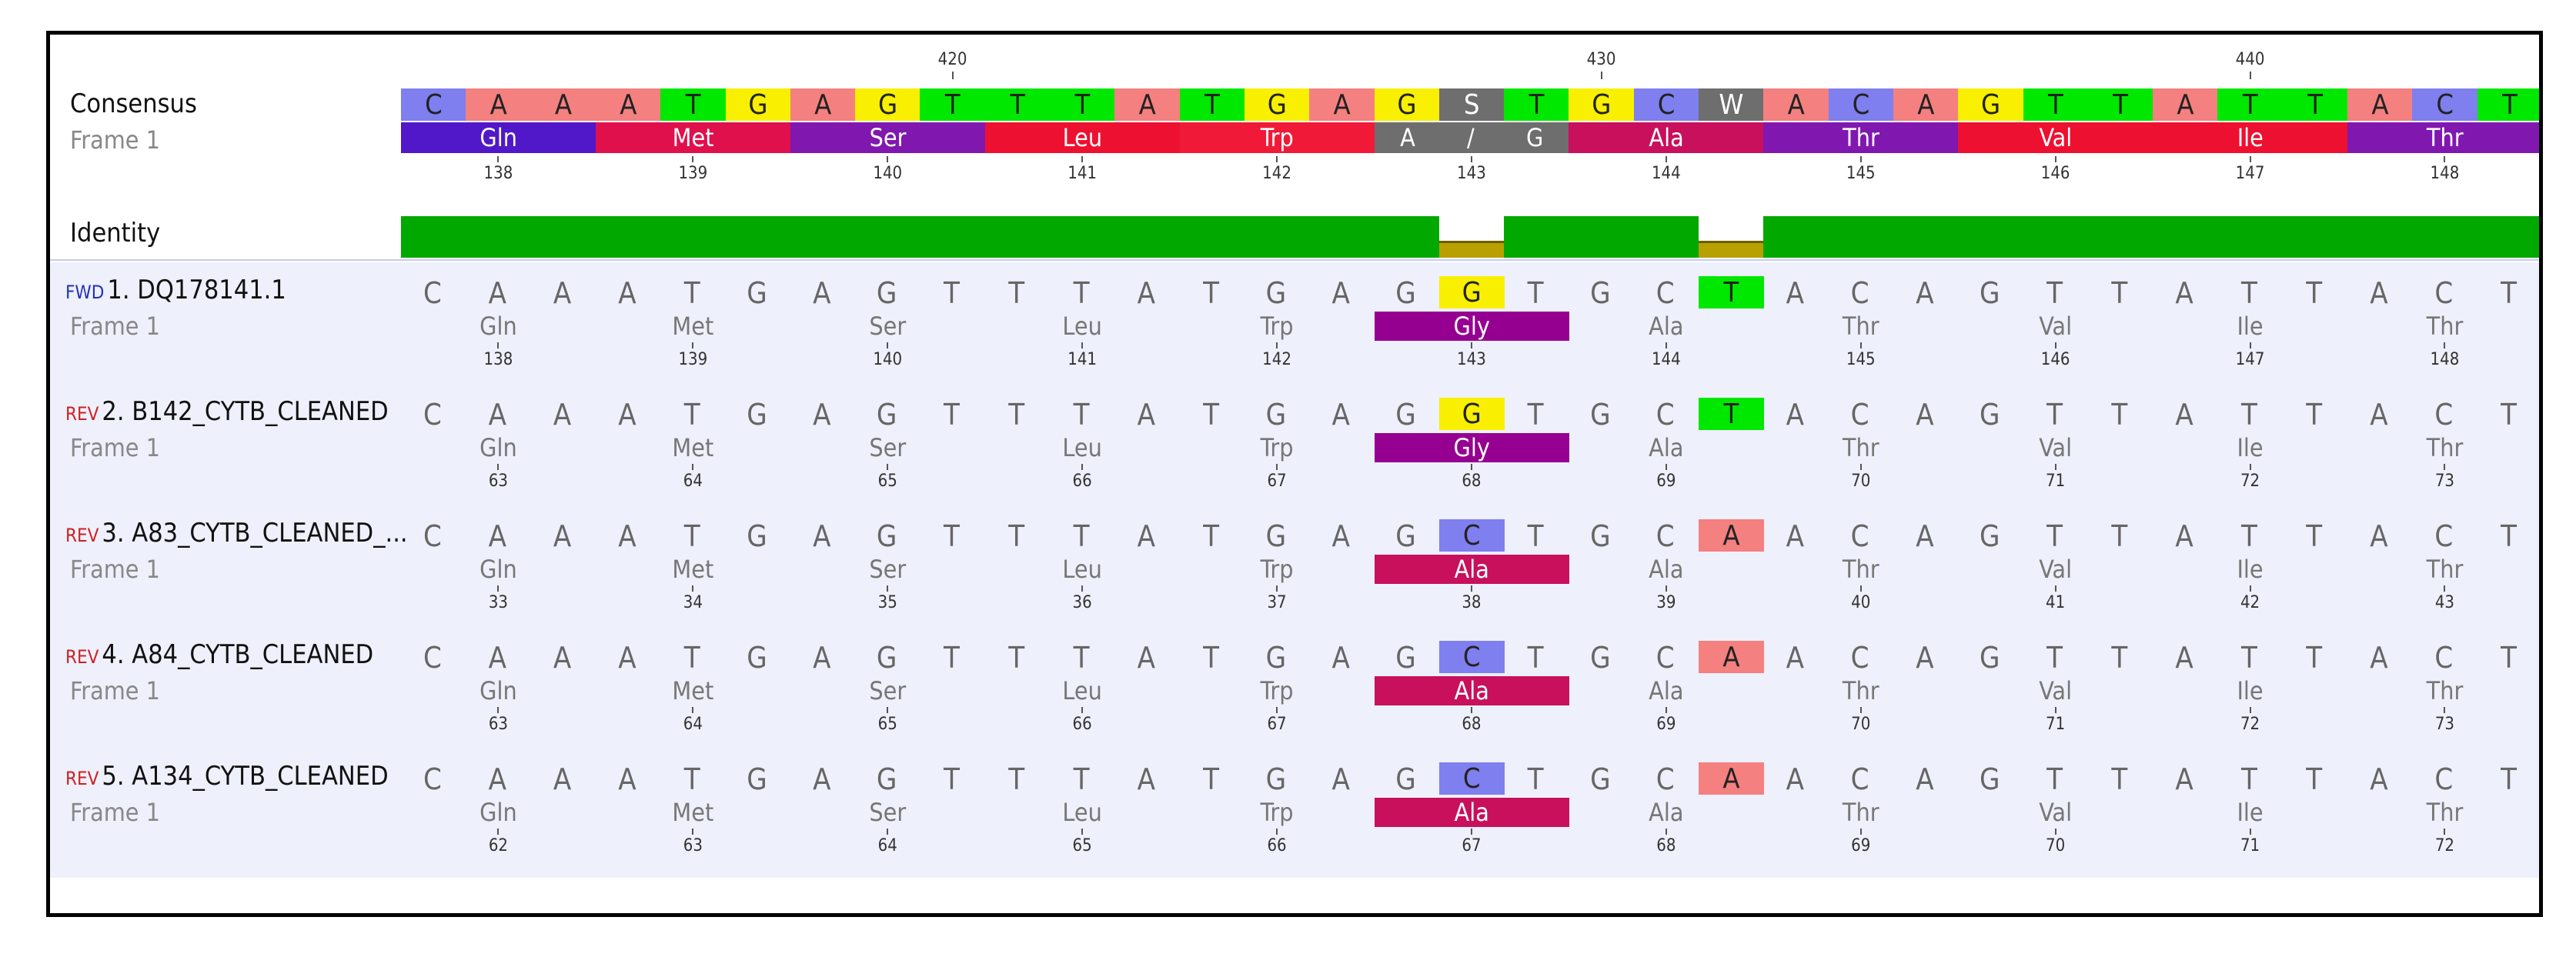 The width and height of the screenshot is (2576, 957). What do you see at coordinates (693, 846) in the screenshot?
I see `codon-number: 63` at bounding box center [693, 846].